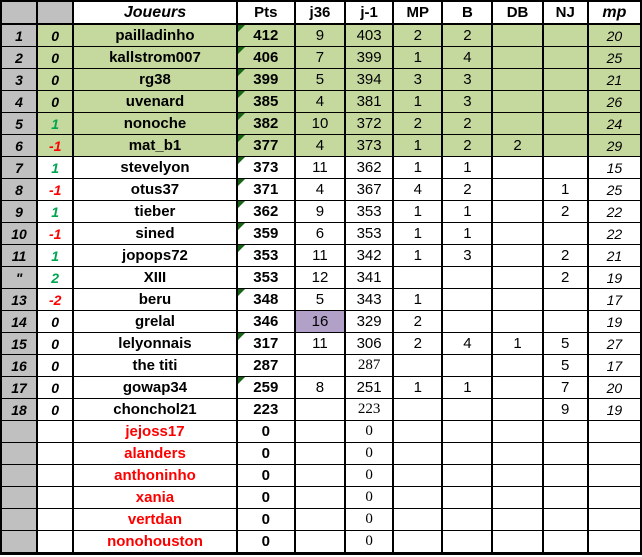 This screenshot has width=642, height=557. I want to click on cell-nj: 5, so click(565, 365).